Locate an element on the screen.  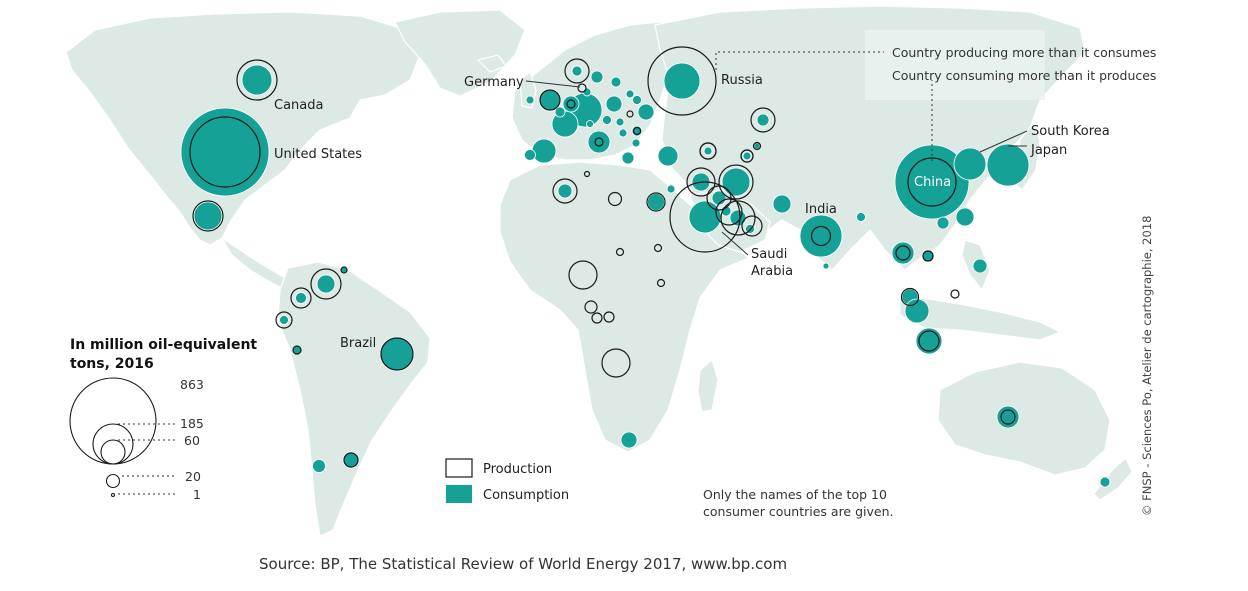
brunei-production is located at coordinates (955, 294).